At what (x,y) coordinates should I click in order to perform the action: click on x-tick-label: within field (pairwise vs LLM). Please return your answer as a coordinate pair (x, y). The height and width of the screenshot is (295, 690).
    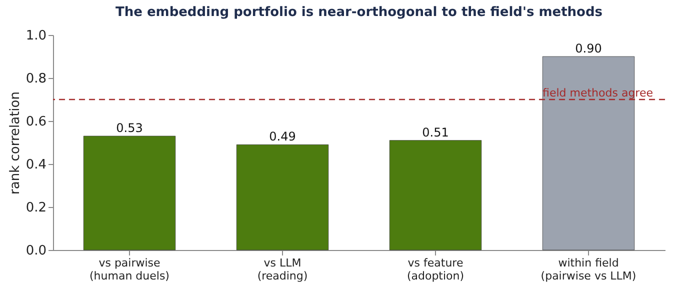
    Looking at the image, I should click on (588, 269).